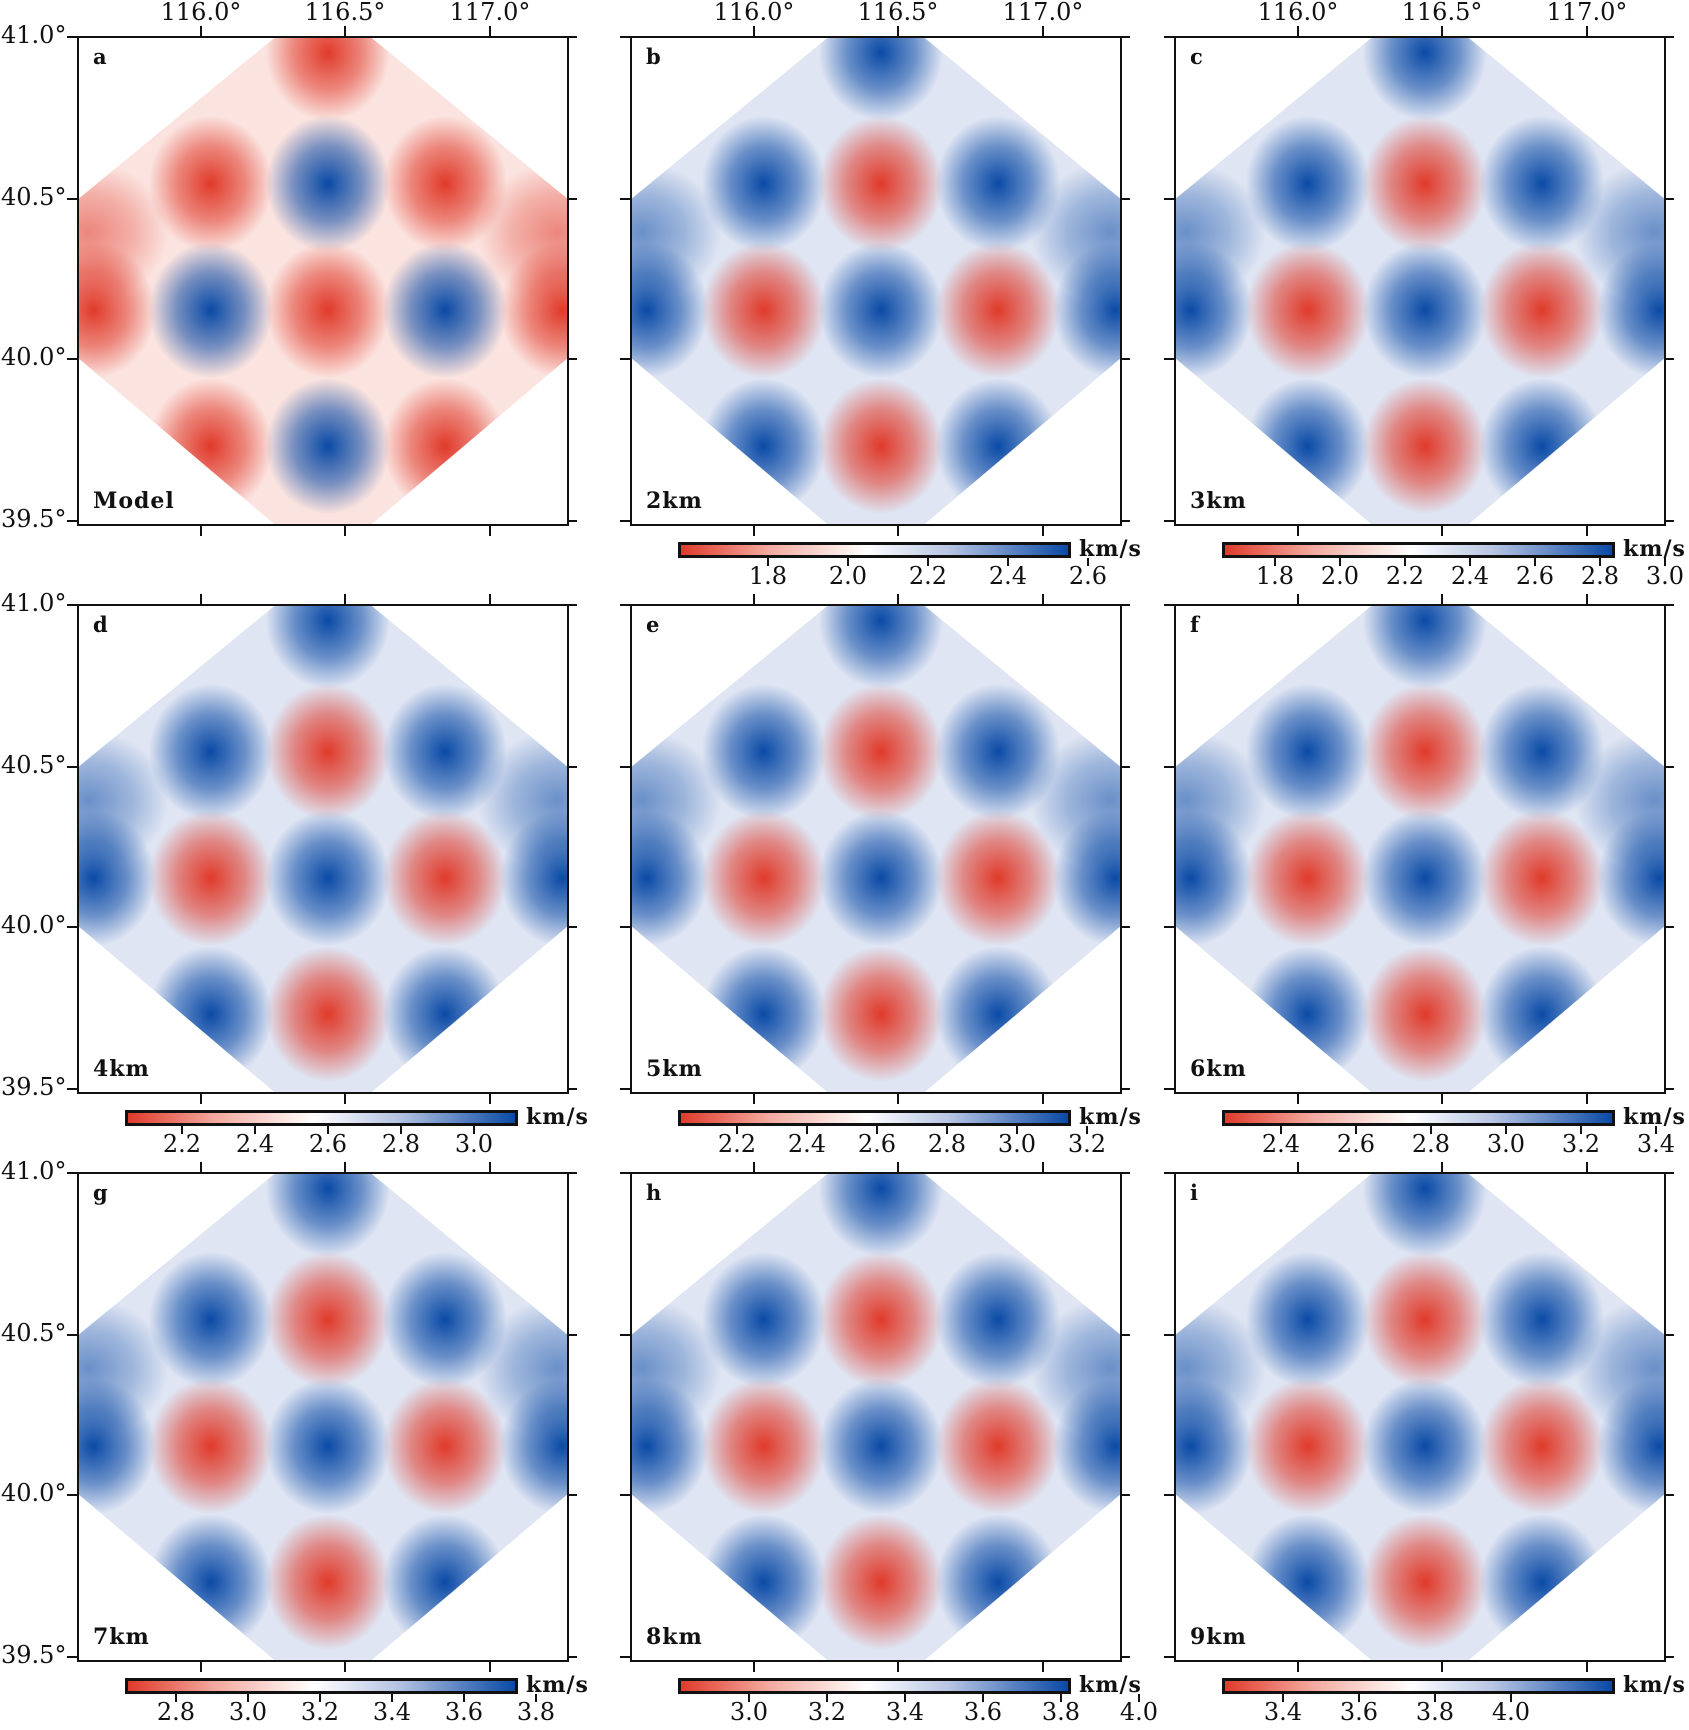  I want to click on panel-i: i 9km km/s 3.4 3.6 3.8 4.0, so click(1424, 1444).